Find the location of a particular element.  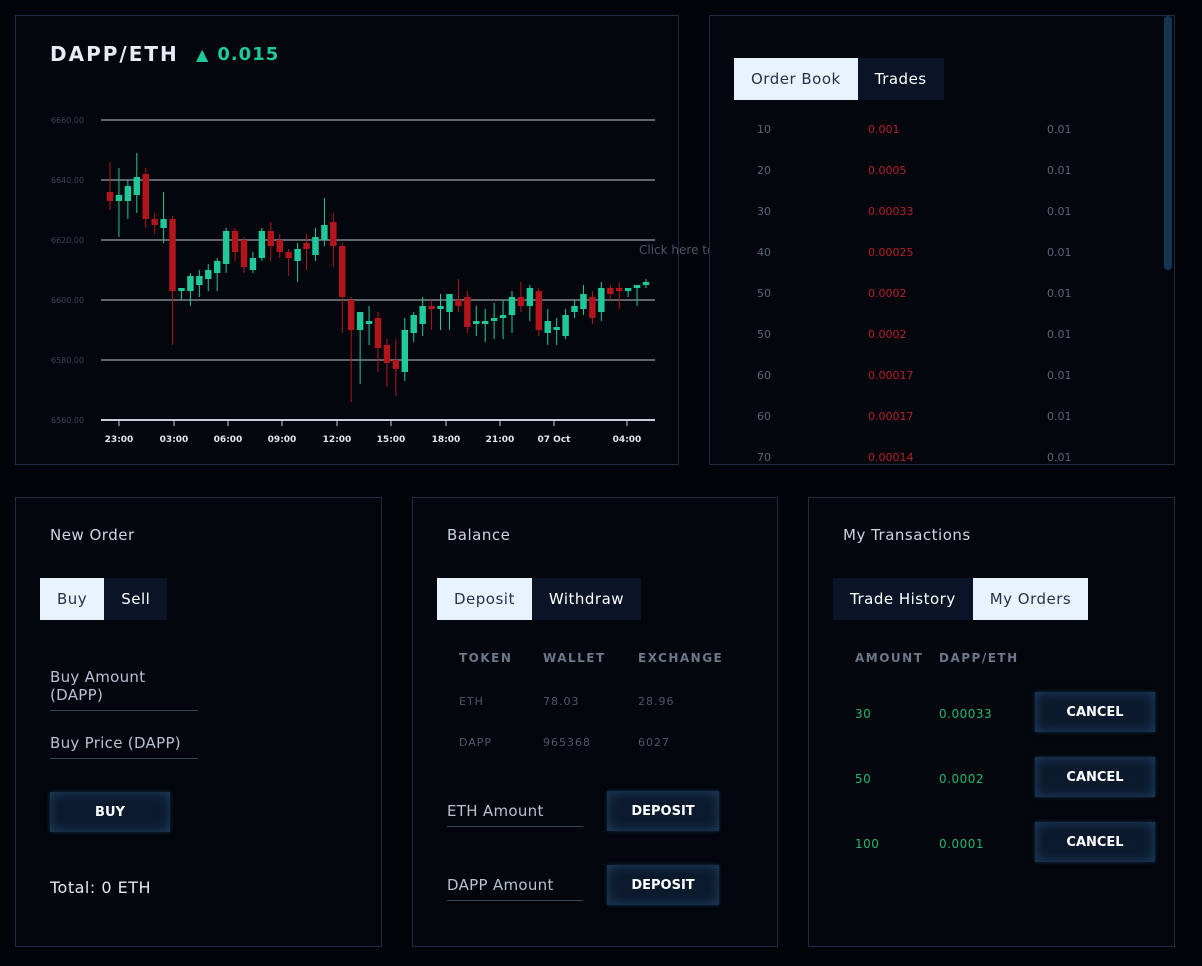

row-amount: 30 is located at coordinates (764, 211).